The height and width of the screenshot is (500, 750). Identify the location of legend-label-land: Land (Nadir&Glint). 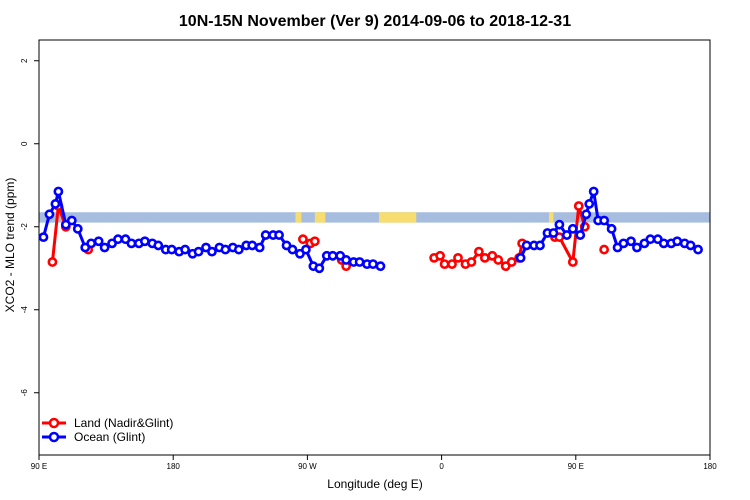
(123, 423).